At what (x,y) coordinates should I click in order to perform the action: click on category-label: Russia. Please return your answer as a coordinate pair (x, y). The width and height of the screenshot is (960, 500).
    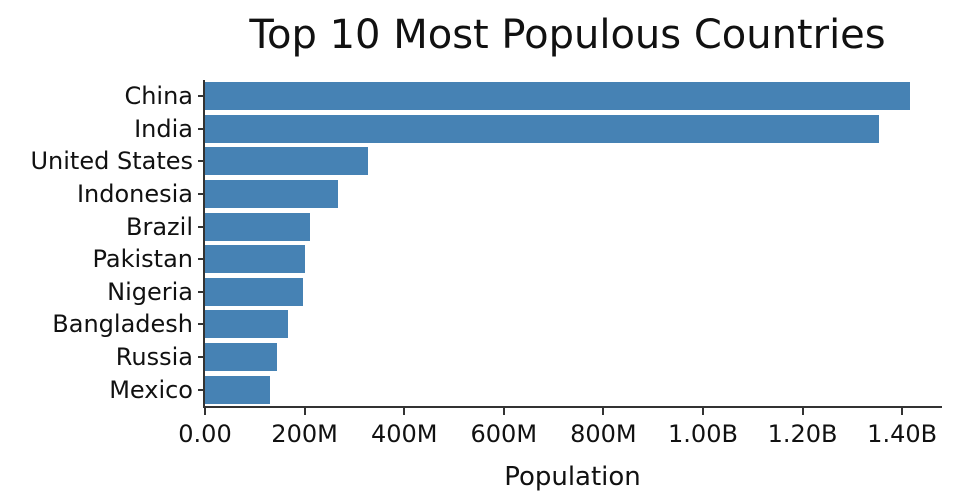
    Looking at the image, I should click on (154, 357).